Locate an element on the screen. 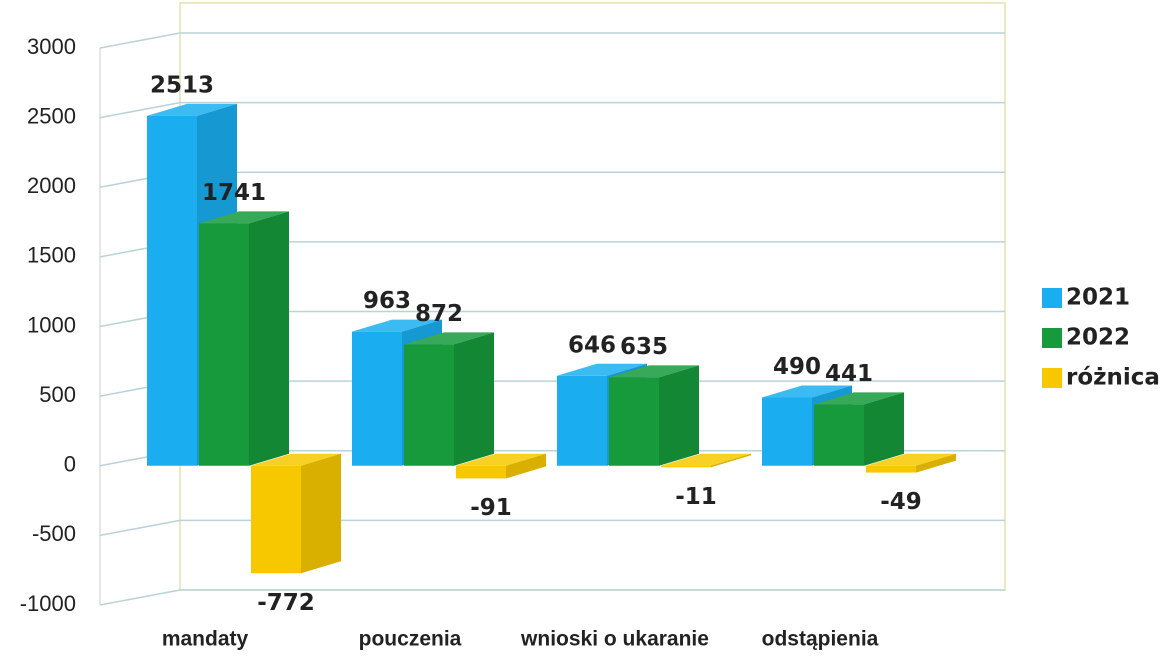  value-label: 646 is located at coordinates (592, 345).